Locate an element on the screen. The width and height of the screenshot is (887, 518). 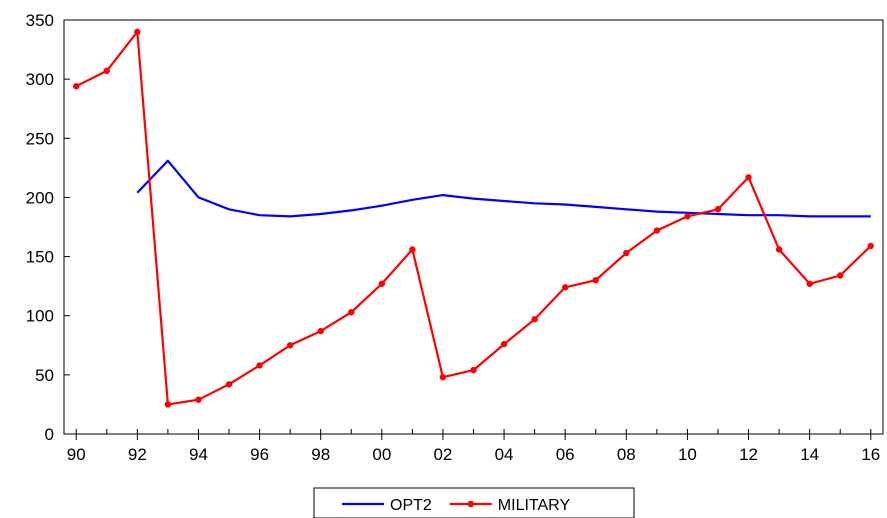
series-opt2 is located at coordinates (503, 188).